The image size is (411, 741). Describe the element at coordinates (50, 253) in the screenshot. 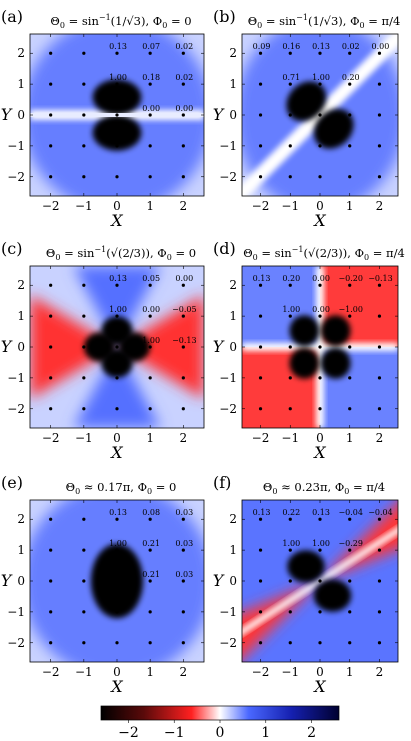

I see `title-pre: Θ` at that location.